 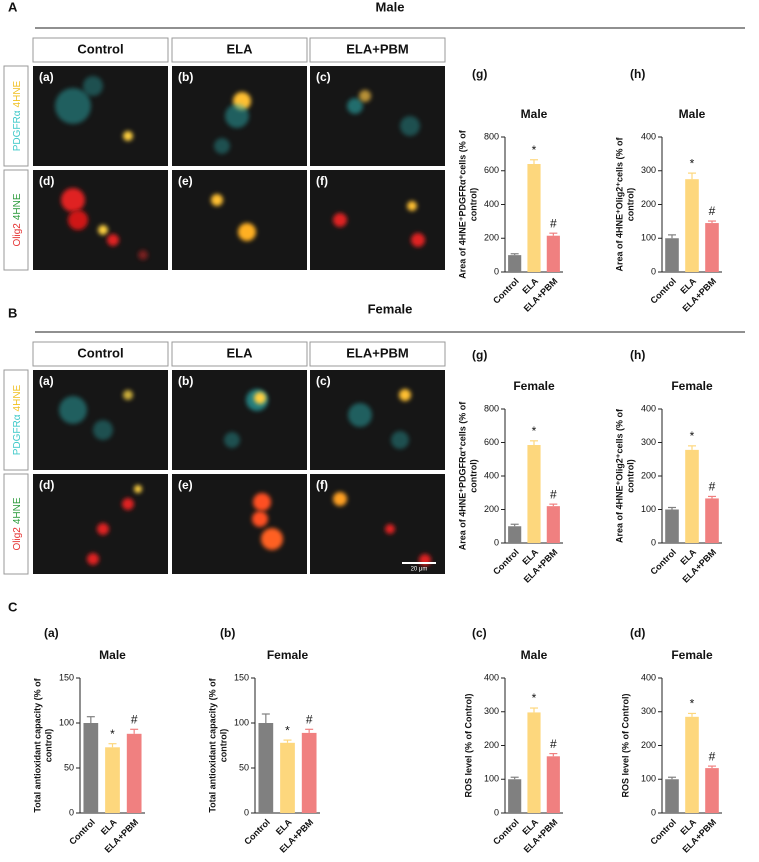 What do you see at coordinates (112, 655) in the screenshot?
I see `chart-title: Male` at bounding box center [112, 655].